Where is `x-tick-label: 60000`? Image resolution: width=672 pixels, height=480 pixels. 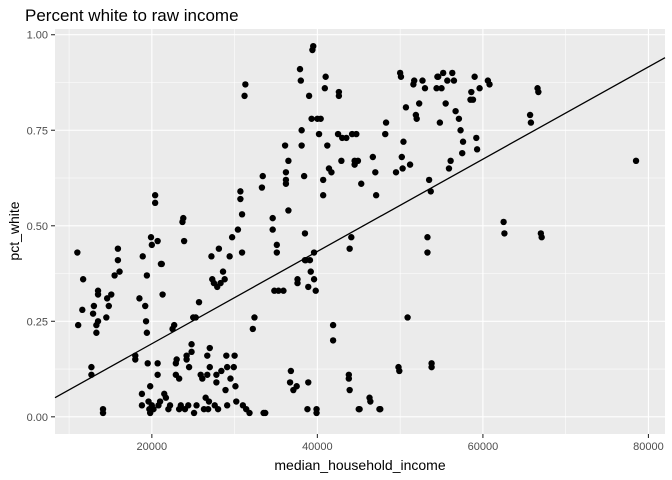 x-tick-label: 60000 is located at coordinates (483, 447).